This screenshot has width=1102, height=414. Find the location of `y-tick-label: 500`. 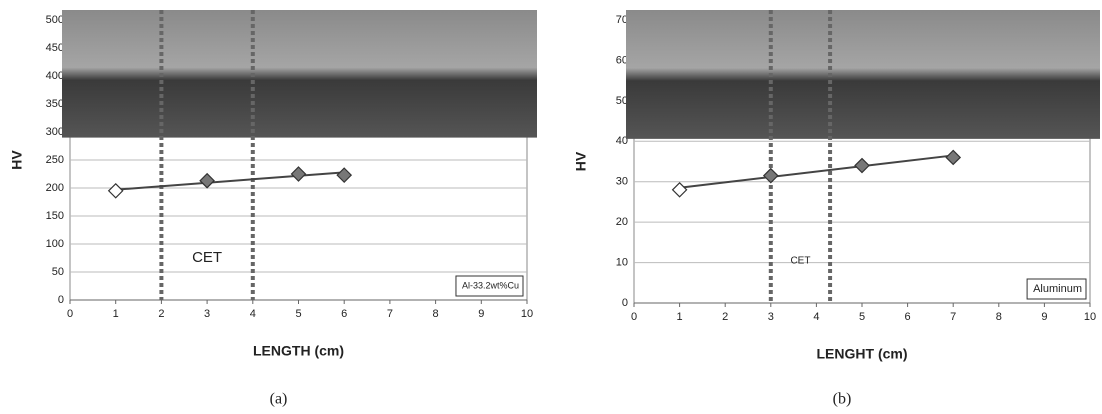

y-tick-label: 500 is located at coordinates (55, 20).